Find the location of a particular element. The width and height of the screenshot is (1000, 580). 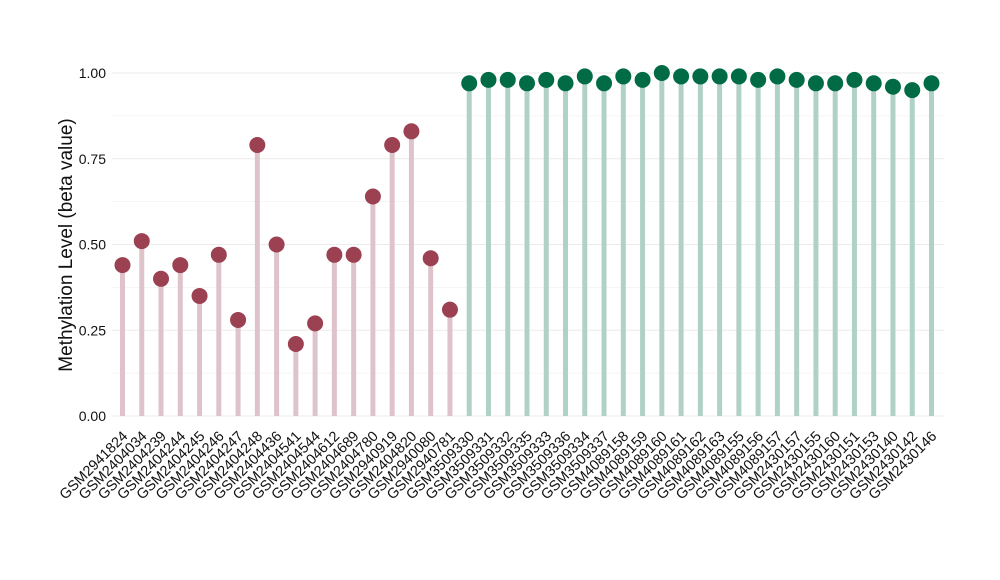

y-tick-label: 0.00 is located at coordinates (92, 416).